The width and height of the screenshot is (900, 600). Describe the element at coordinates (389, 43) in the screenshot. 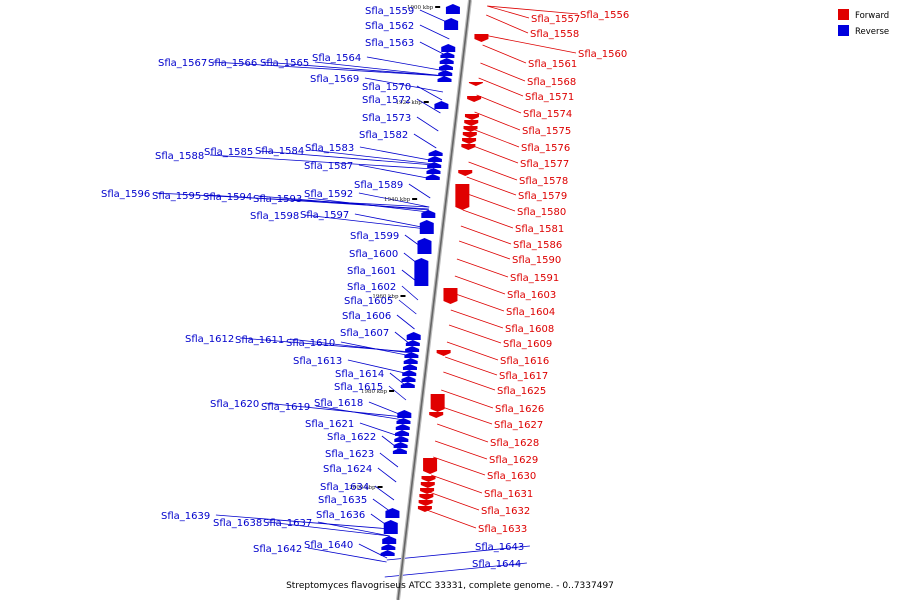

I see `gene-label-sfla-1563: Sfla_1563` at that location.